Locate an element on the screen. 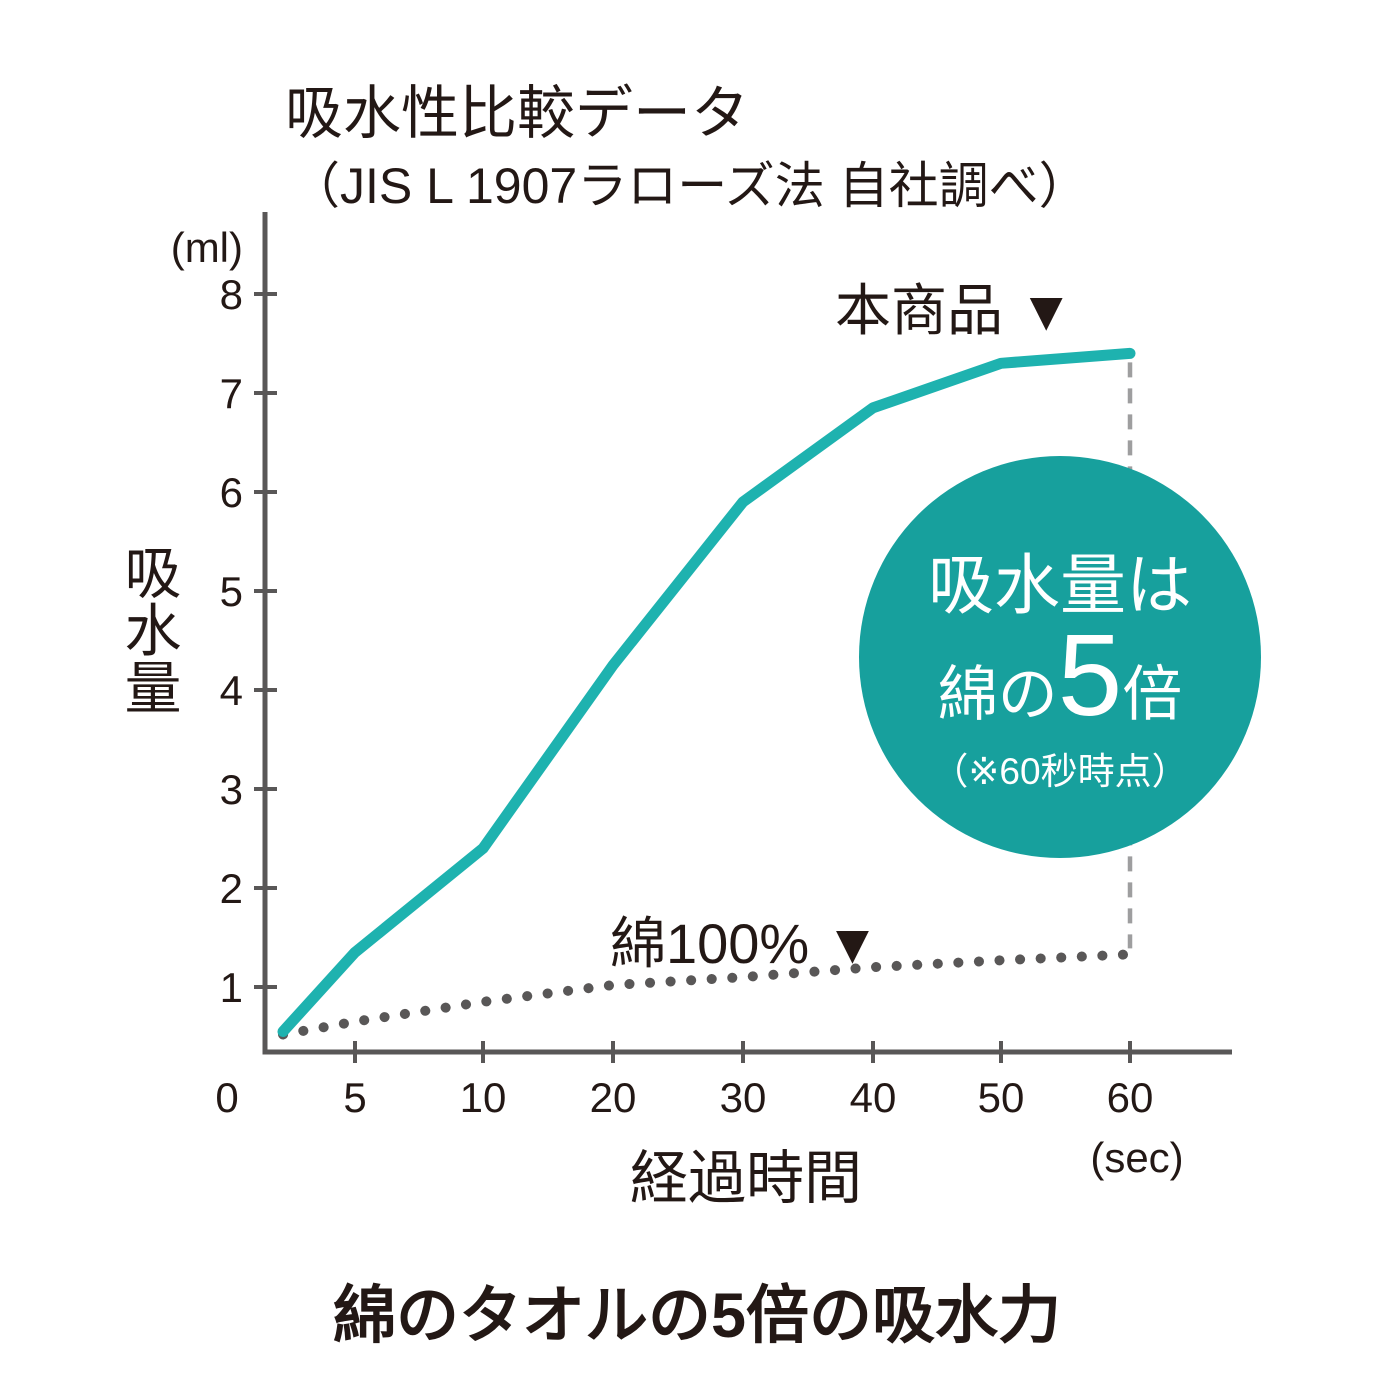 The width and height of the screenshot is (1390, 1390). x-tick-label: 30 is located at coordinates (743, 1097).